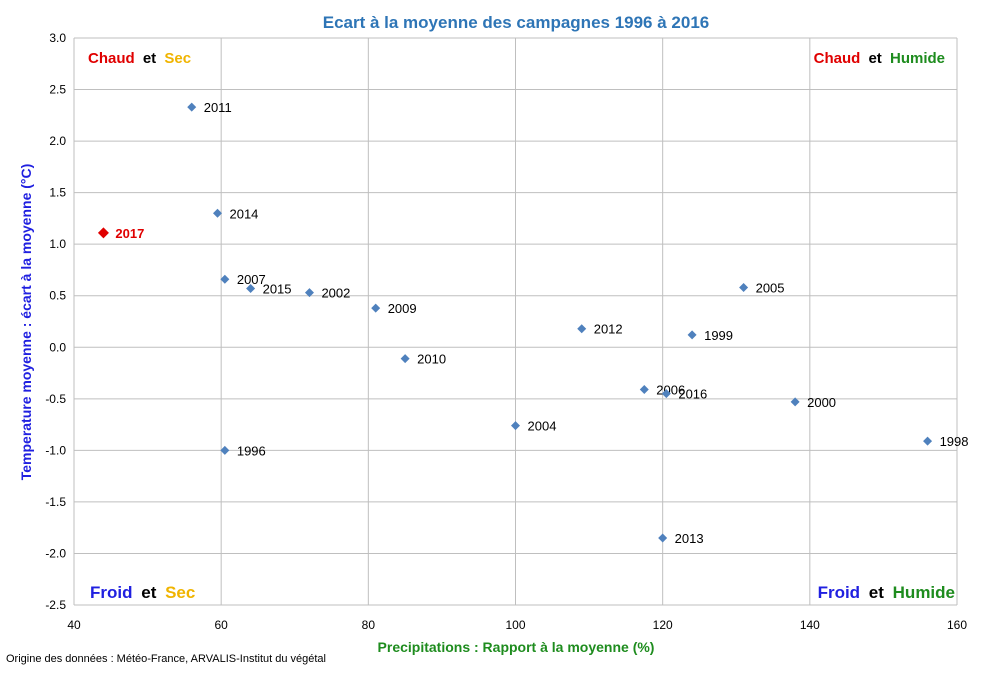  Describe the element at coordinates (402, 308) in the screenshot. I see `data-label-2009: 2009` at that location.